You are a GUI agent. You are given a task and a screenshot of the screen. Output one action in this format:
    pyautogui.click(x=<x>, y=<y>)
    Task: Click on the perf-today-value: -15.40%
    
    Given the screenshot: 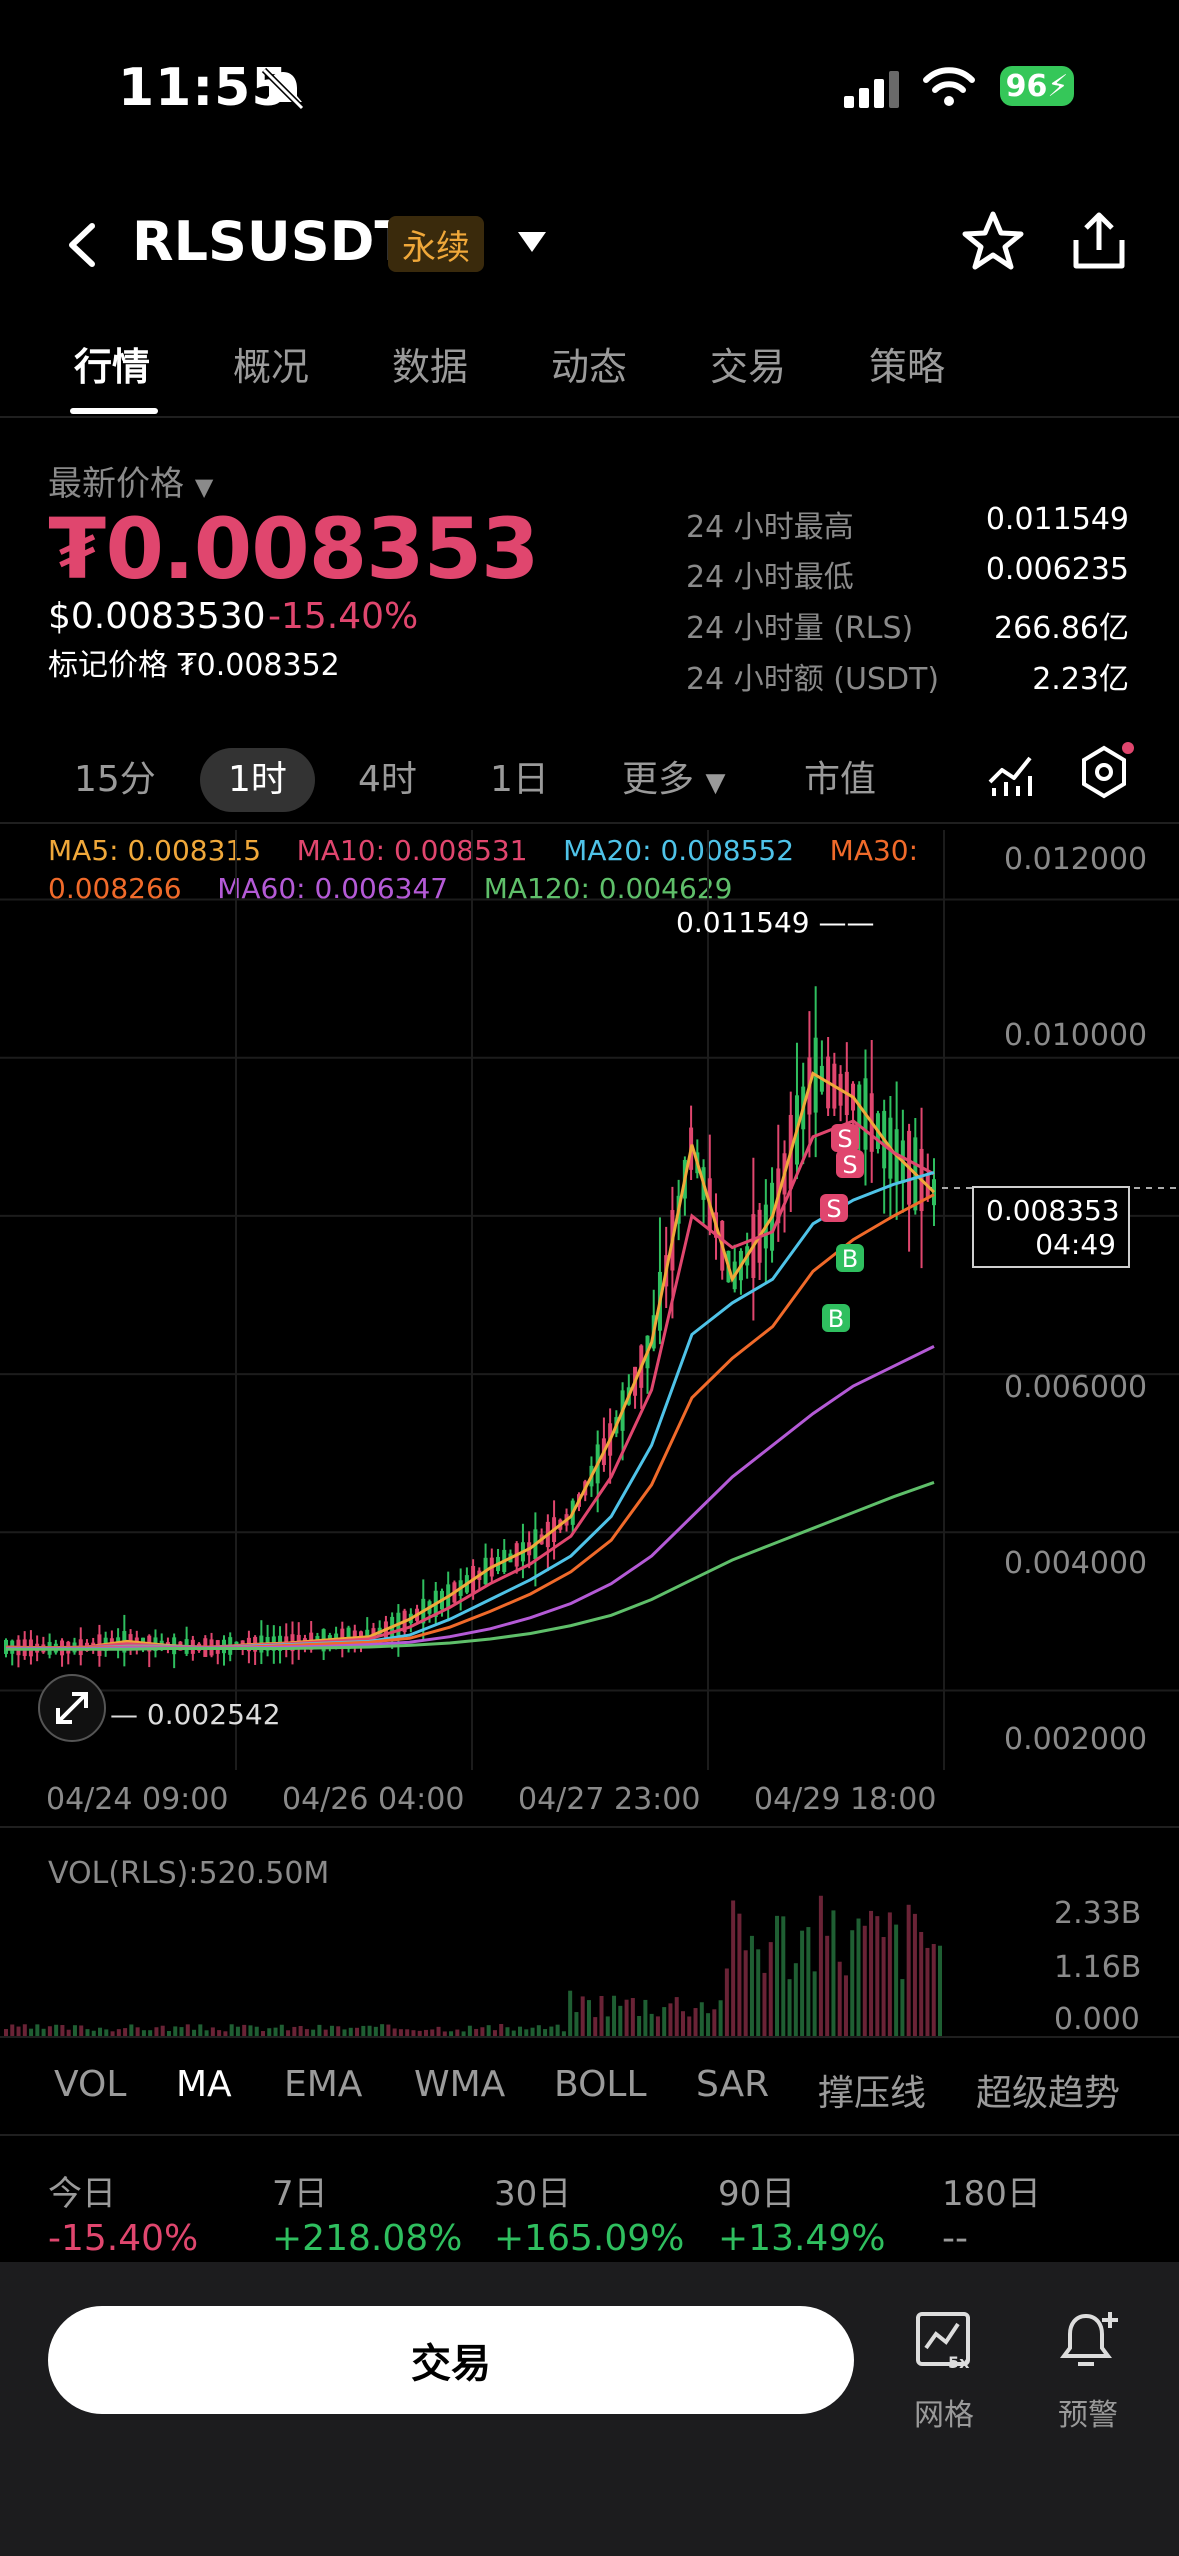 What is the action you would take?
    pyautogui.click(x=123, y=2238)
    